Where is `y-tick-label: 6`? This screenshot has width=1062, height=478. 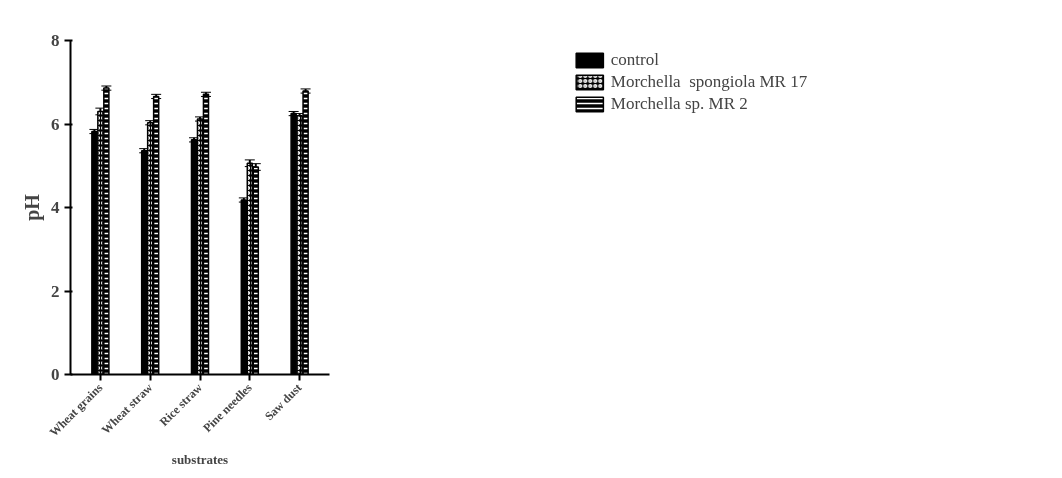
y-tick-label: 6 is located at coordinates (55, 124).